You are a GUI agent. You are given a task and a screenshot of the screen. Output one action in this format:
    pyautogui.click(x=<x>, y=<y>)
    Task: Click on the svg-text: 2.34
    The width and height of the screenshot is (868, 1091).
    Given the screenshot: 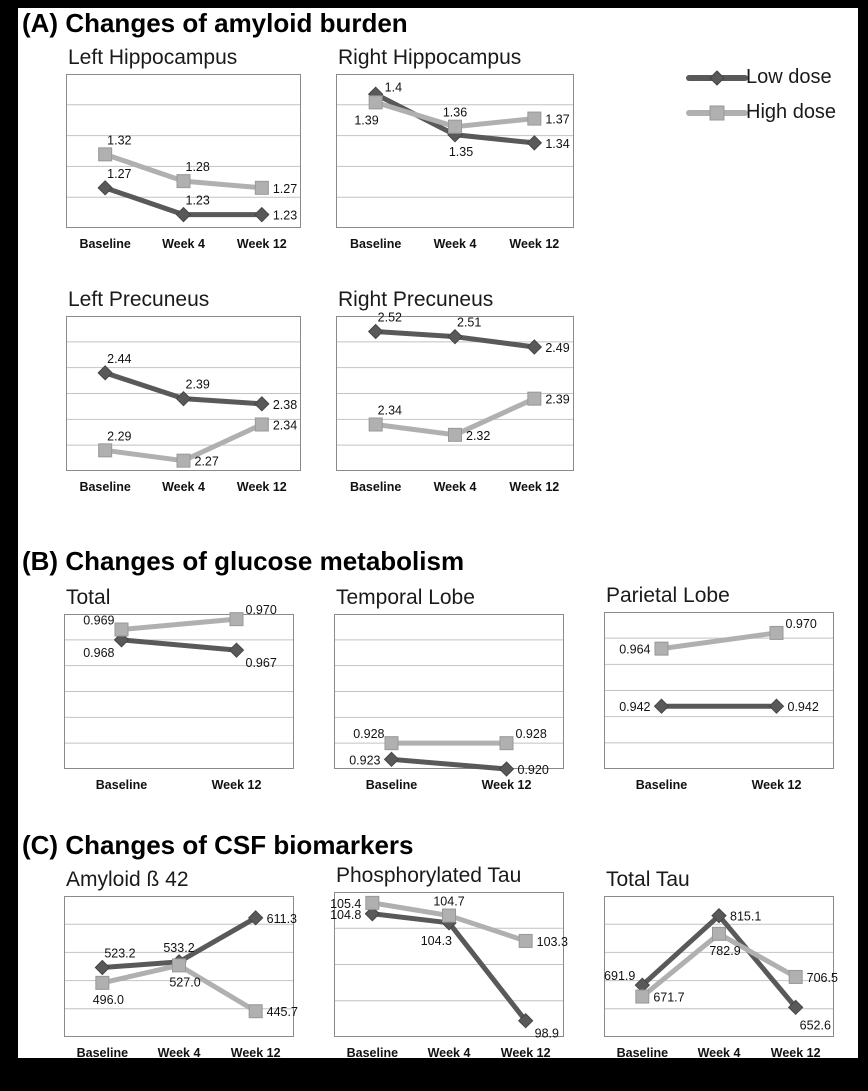 What is the action you would take?
    pyautogui.click(x=285, y=426)
    